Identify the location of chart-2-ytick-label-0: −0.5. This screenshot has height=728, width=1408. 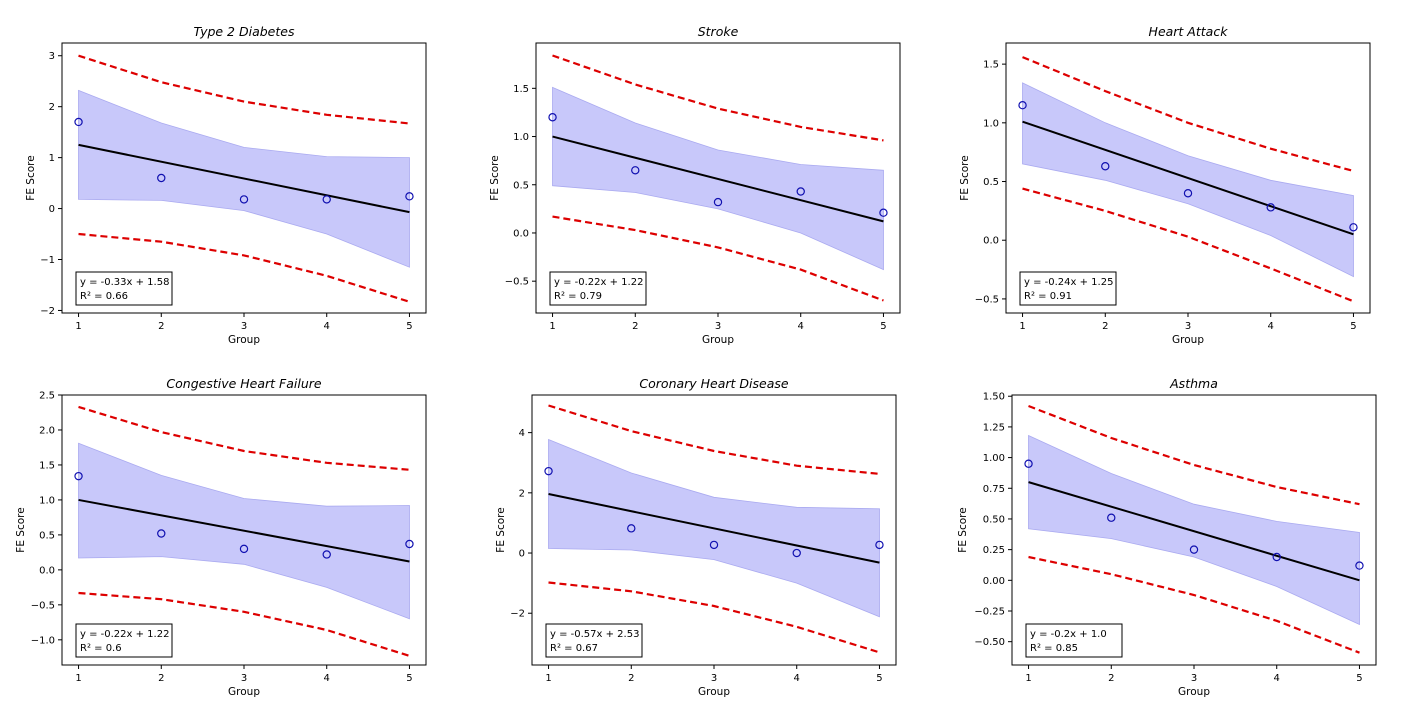
(987, 299).